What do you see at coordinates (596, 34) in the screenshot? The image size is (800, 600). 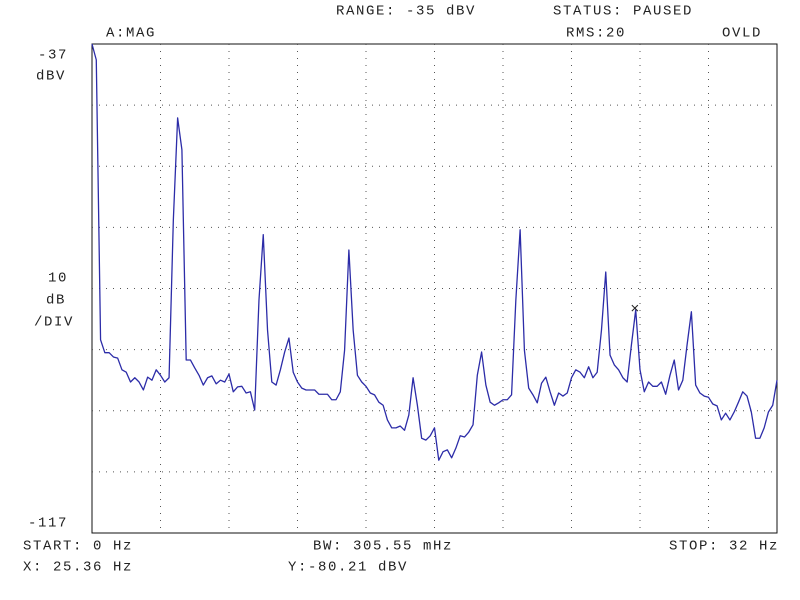 I see `rms-label: RMS:20` at bounding box center [596, 34].